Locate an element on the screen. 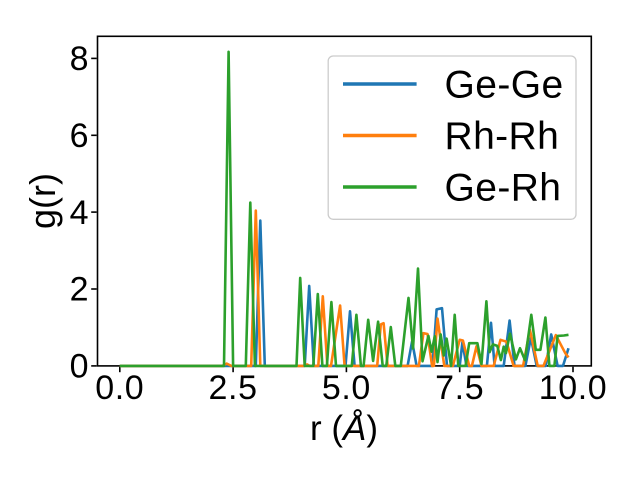 The height and width of the screenshot is (480, 640). svg-text: 2 is located at coordinates (79, 290).